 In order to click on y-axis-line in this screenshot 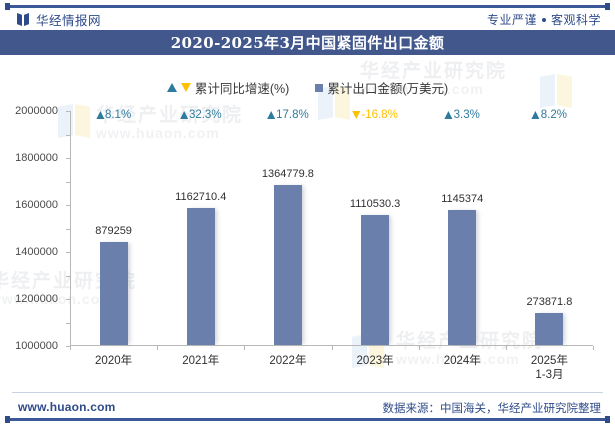, I will do `click(70, 228)`.